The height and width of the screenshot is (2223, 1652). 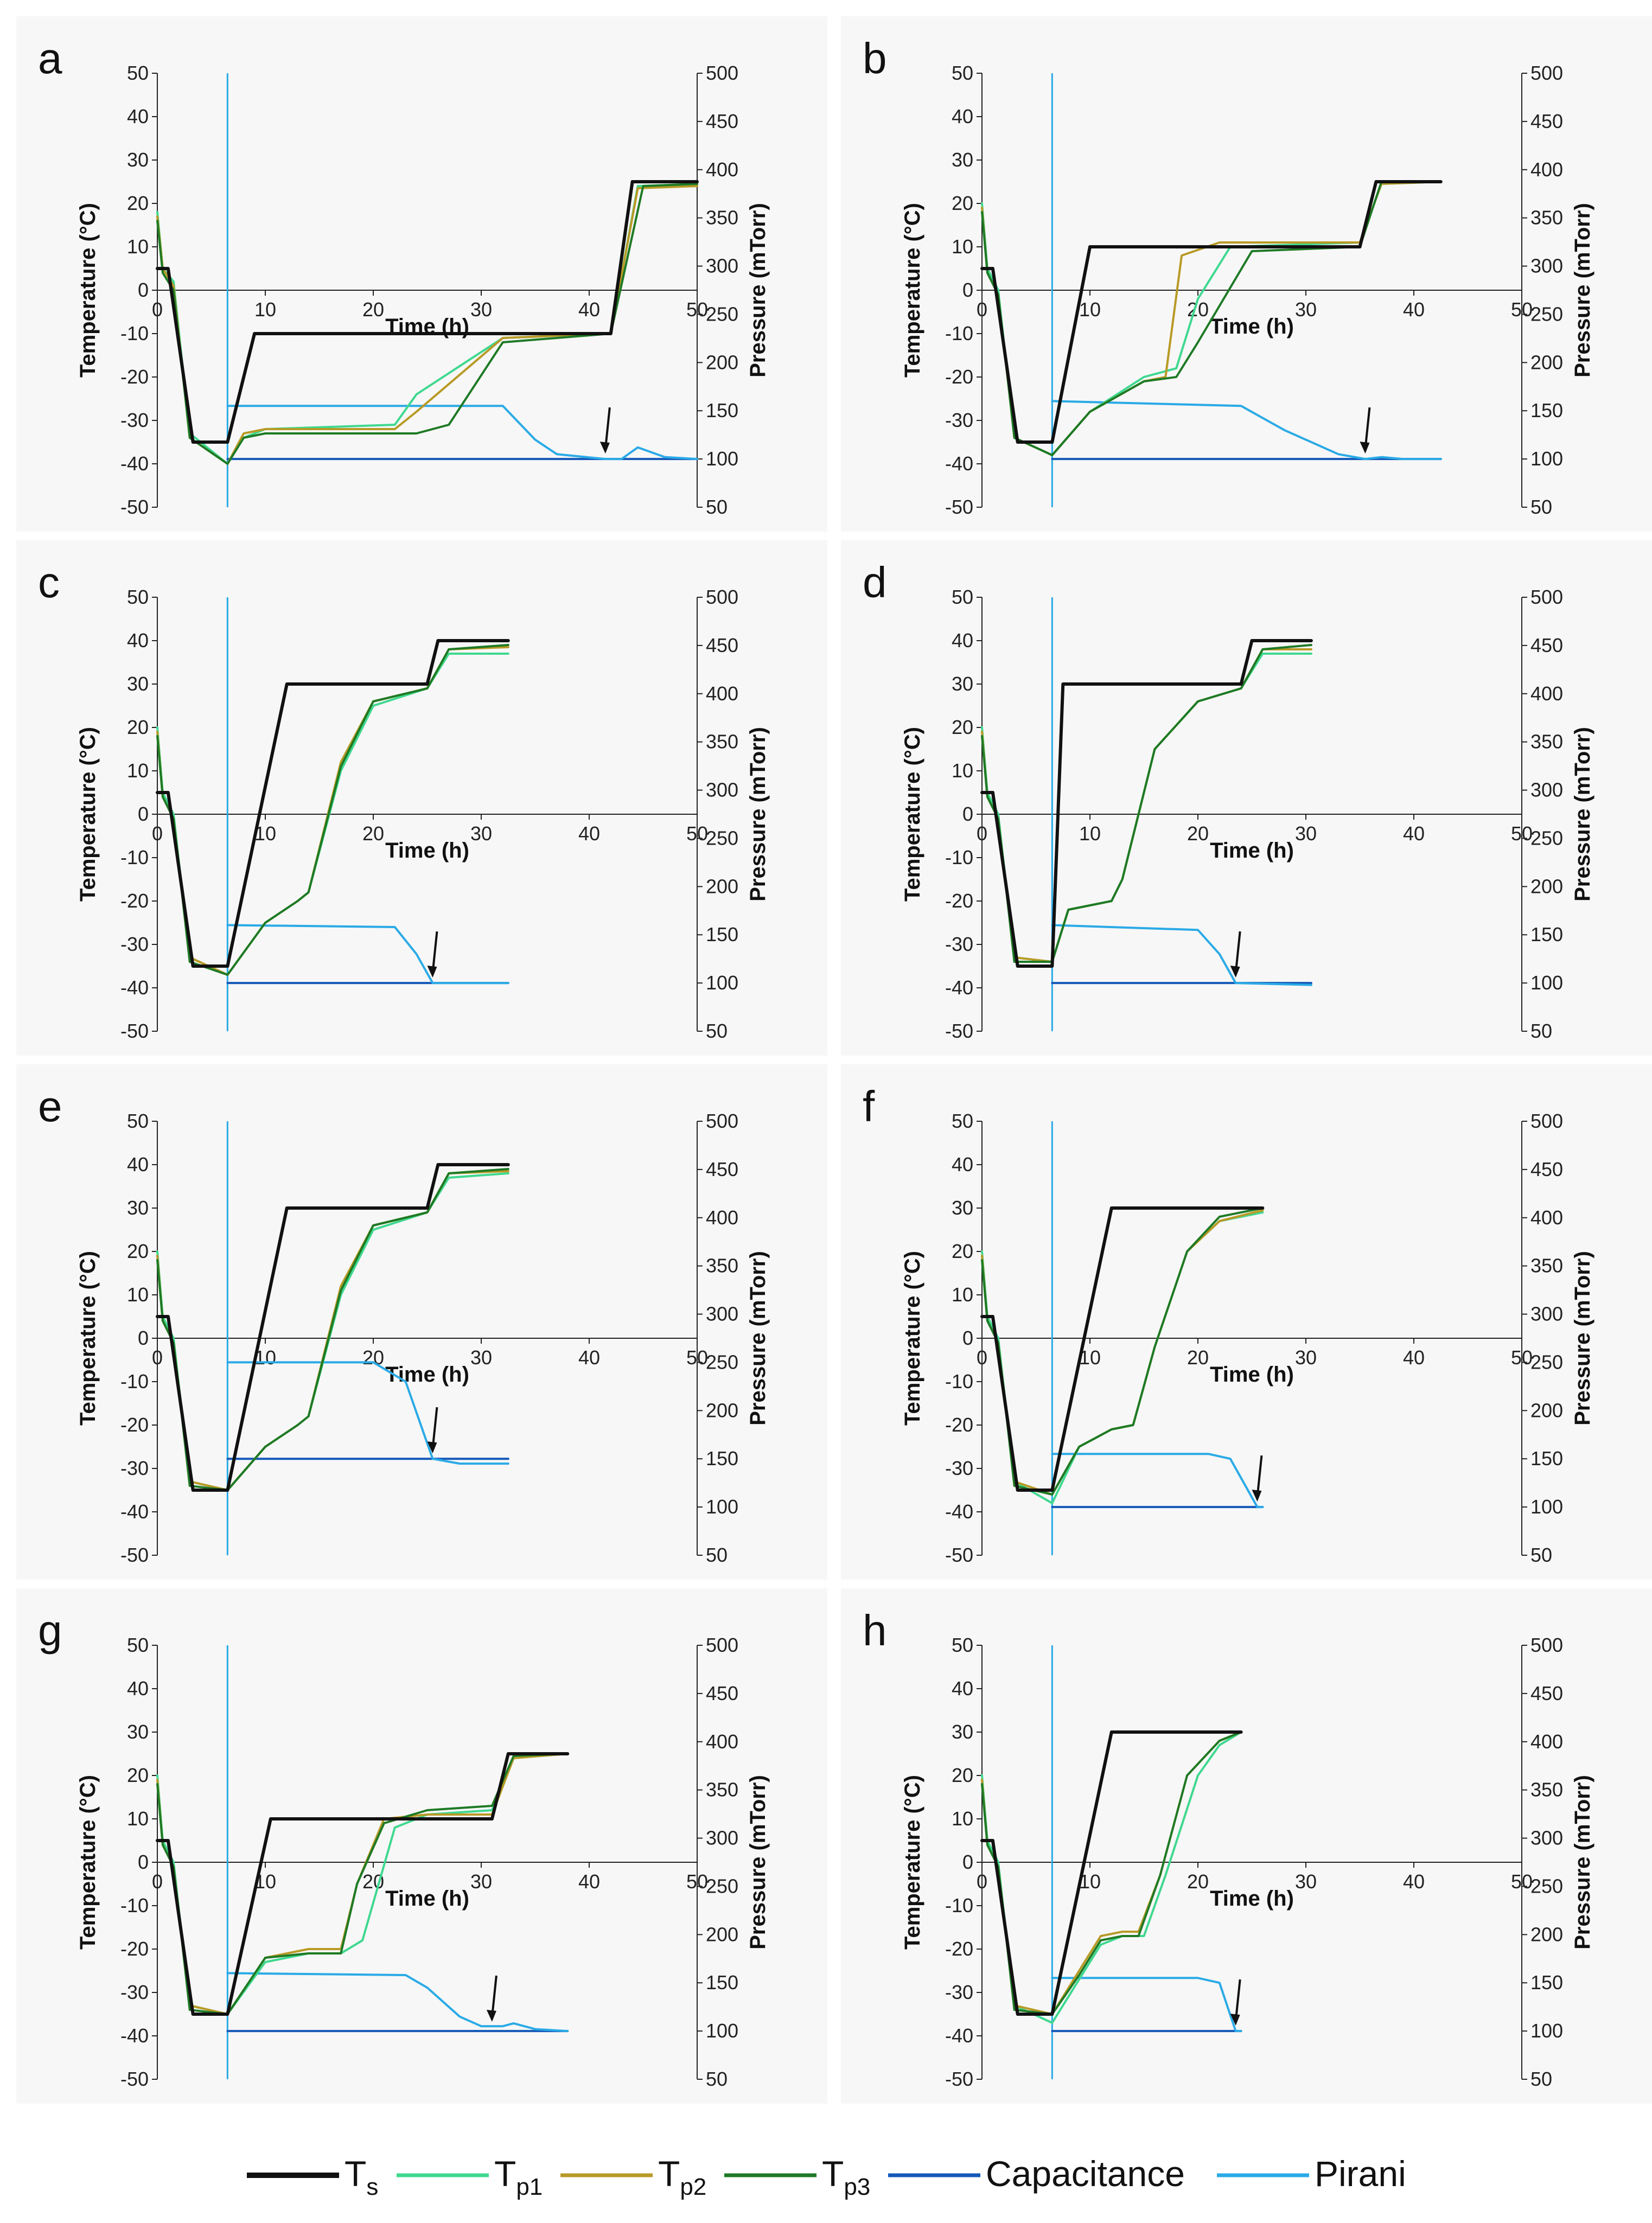 What do you see at coordinates (1546, 459) in the screenshot?
I see `y2-tick-label: 100` at bounding box center [1546, 459].